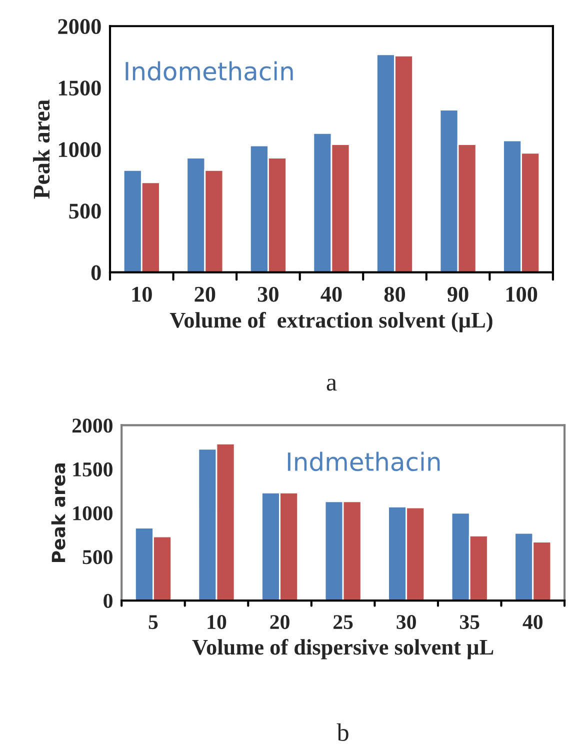 The image size is (579, 746). Describe the element at coordinates (331, 322) in the screenshot. I see `x-axis-title: Volume of extraction solvent (µL)` at that location.